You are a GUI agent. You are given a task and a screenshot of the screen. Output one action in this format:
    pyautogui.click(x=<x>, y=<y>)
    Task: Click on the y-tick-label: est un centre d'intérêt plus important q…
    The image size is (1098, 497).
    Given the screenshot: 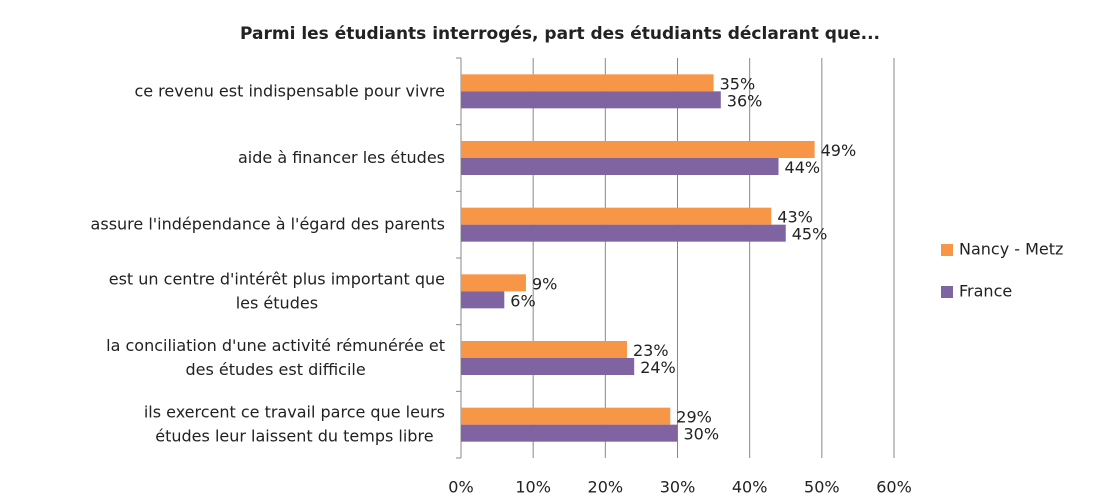 What is the action you would take?
    pyautogui.click(x=277, y=290)
    